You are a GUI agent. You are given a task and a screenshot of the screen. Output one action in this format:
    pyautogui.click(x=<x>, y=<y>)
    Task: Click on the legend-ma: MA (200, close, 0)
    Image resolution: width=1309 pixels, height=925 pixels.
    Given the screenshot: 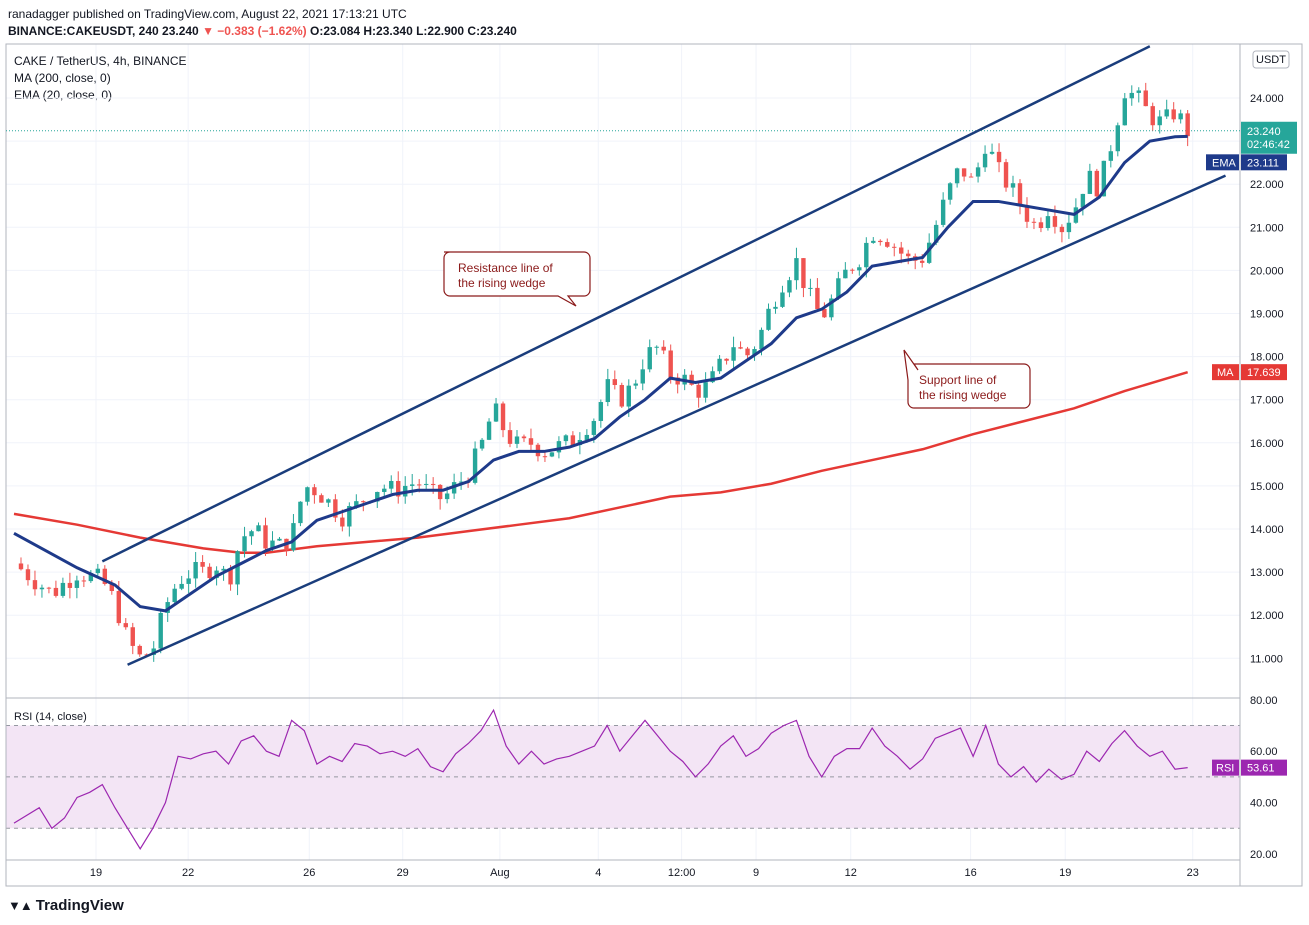 What is the action you would take?
    pyautogui.click(x=62, y=78)
    